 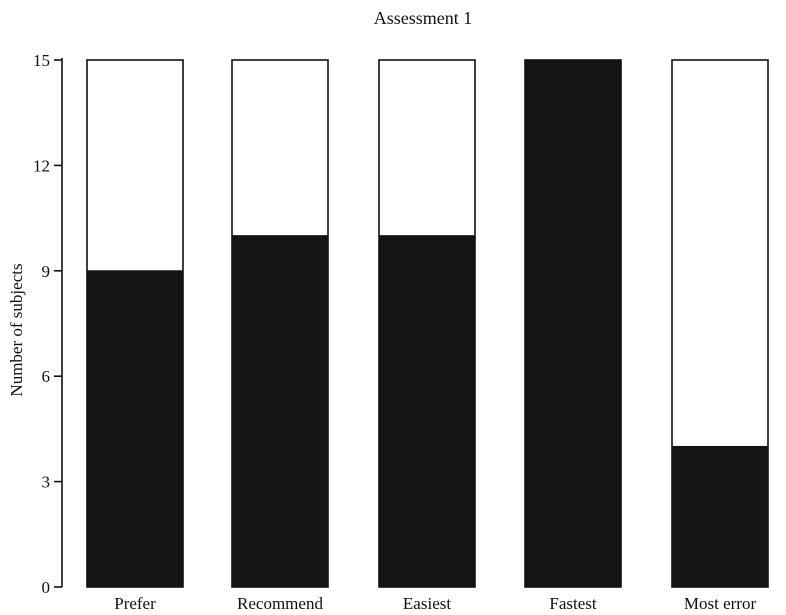 What do you see at coordinates (720, 516) in the screenshot?
I see `bar-most-error` at bounding box center [720, 516].